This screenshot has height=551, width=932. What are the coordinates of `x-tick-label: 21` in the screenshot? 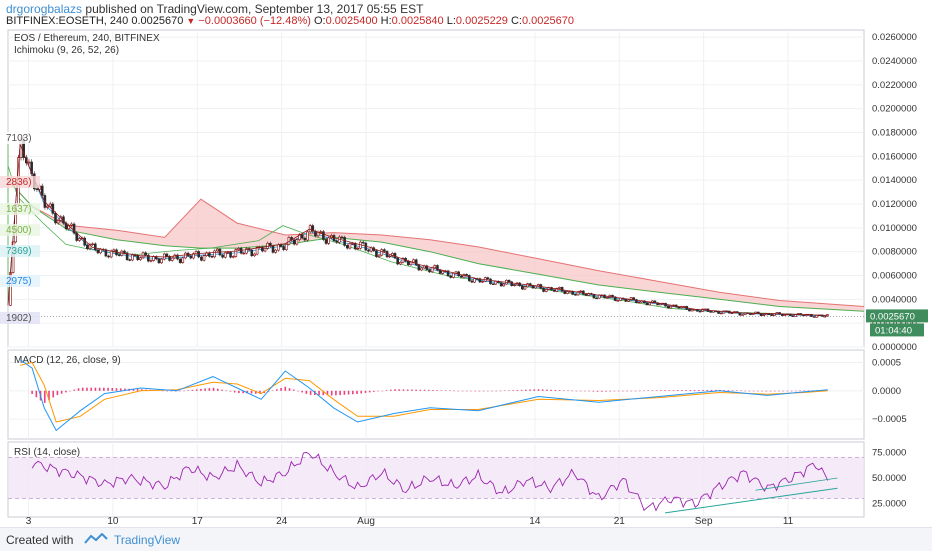 It's located at (620, 521).